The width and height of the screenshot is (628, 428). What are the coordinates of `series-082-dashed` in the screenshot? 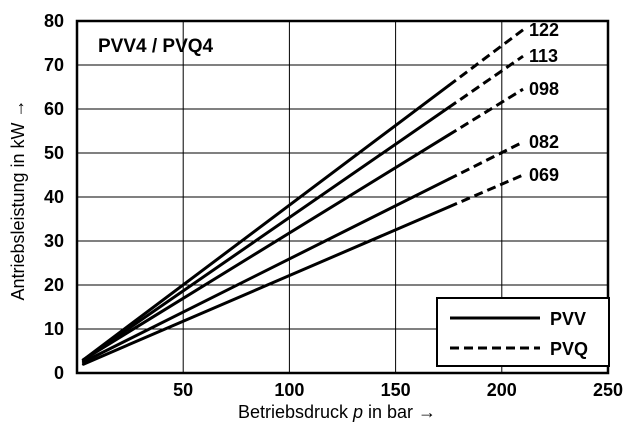 It's located at (486, 160).